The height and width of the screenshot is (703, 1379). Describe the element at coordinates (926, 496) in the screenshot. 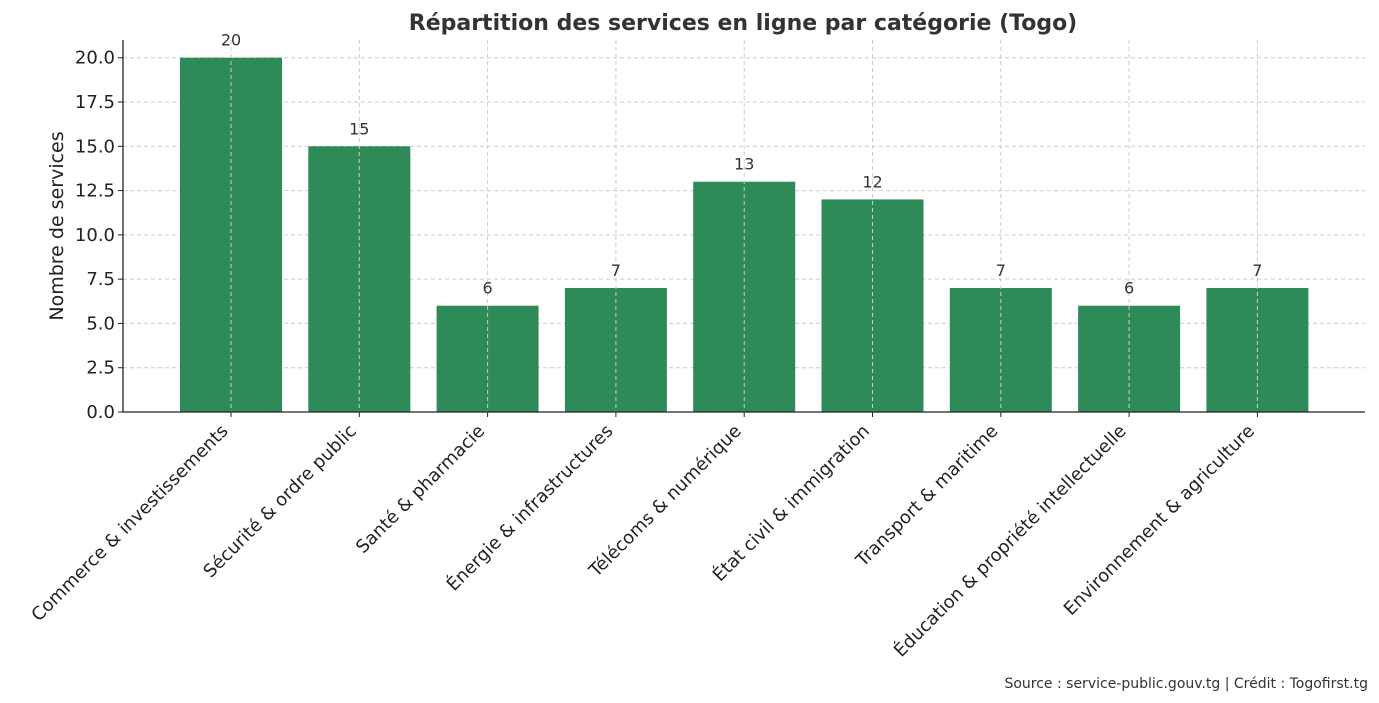

I see `x-tick-label: Transport & maritime` at that location.